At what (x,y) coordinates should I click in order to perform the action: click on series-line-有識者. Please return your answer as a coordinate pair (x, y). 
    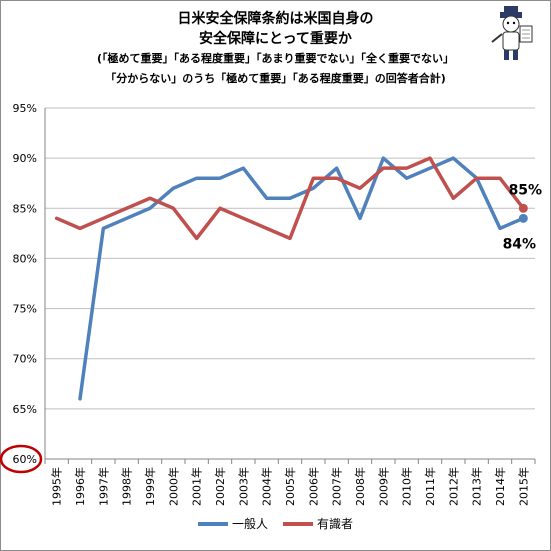
    Looking at the image, I should click on (290, 198).